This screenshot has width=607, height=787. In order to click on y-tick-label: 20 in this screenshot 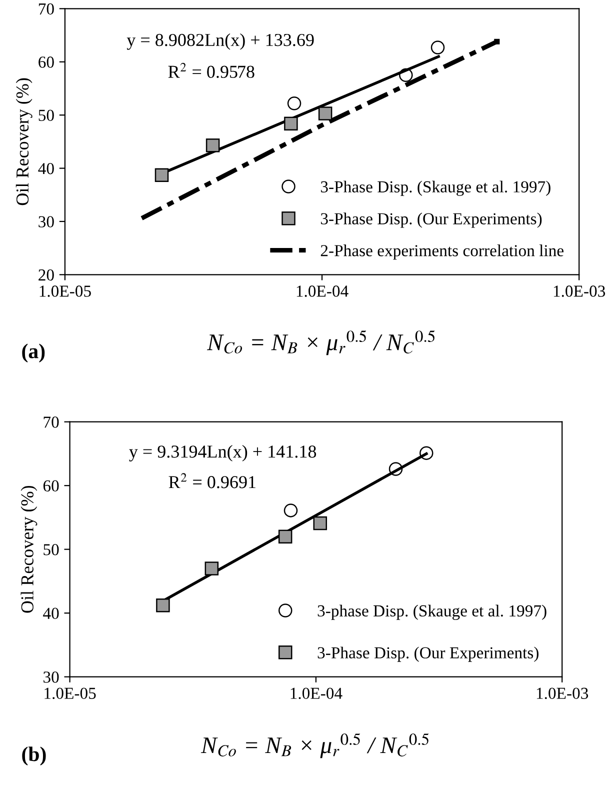, I will do `click(46, 275)`.